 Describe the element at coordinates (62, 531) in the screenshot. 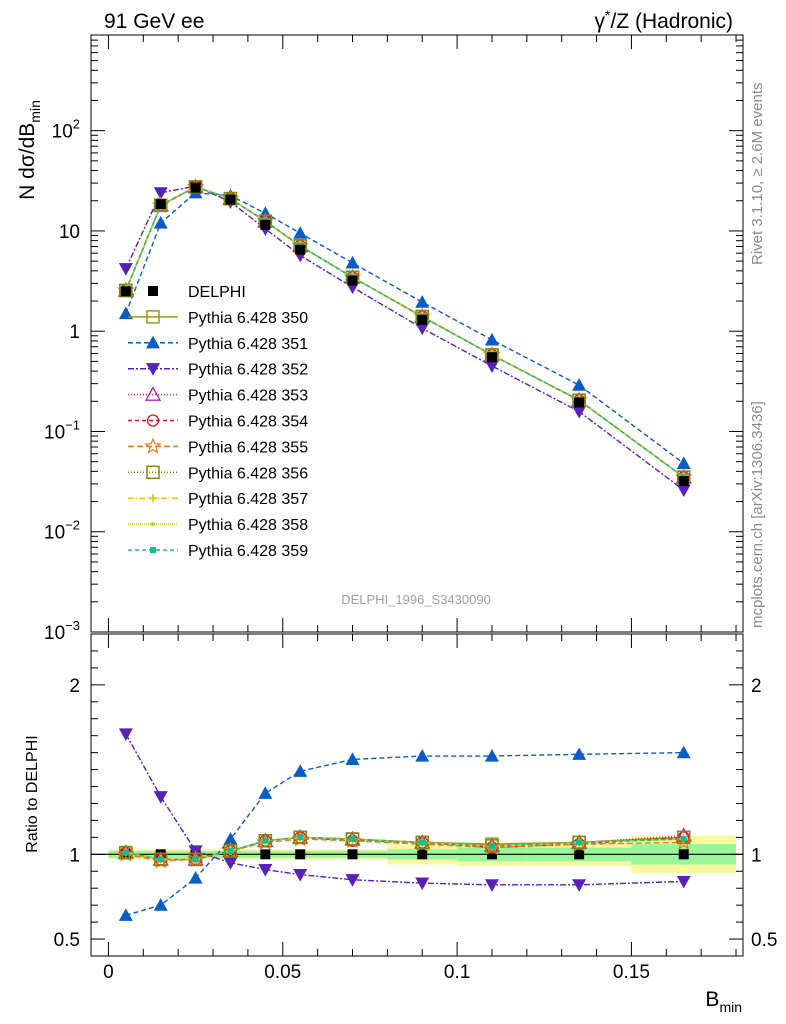

I see `main-y-tick-label: 10⁻²` at that location.